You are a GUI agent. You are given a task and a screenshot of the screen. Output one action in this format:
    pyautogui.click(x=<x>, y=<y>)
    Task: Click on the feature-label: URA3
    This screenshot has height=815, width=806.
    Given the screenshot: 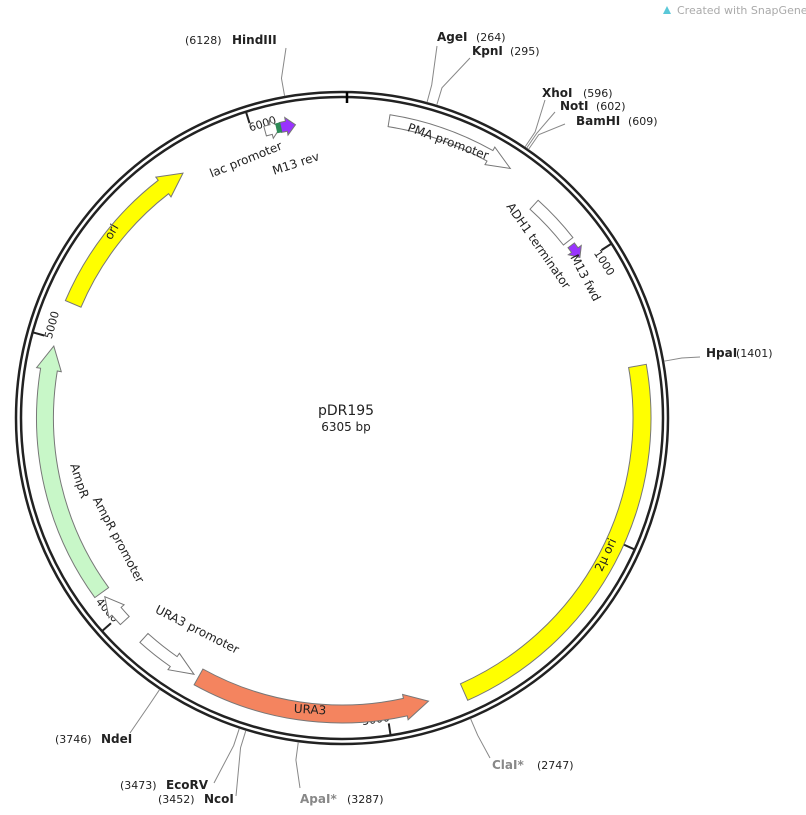 What is the action you would take?
    pyautogui.click(x=309, y=710)
    